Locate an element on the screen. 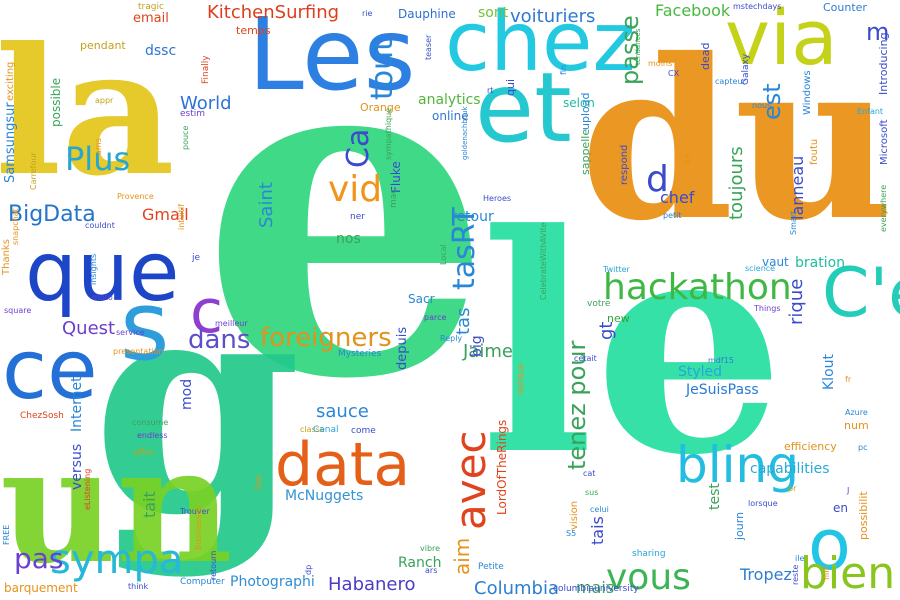 The width and height of the screenshot is (900, 600). word-cloud-word: LordOfTheRings is located at coordinates (502, 467).